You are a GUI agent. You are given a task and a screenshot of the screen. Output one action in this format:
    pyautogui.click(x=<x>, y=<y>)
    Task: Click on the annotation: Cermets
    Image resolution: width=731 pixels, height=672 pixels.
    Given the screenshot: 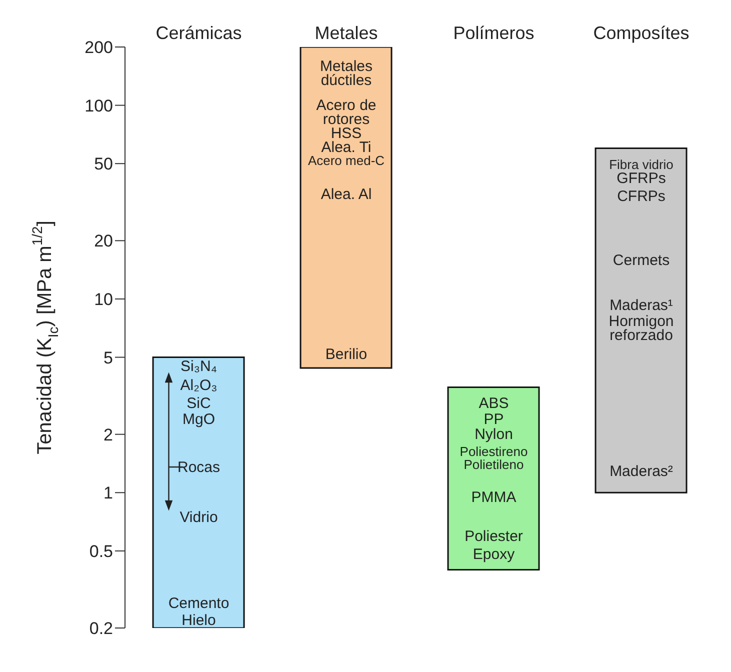 What is the action you would take?
    pyautogui.click(x=641, y=260)
    